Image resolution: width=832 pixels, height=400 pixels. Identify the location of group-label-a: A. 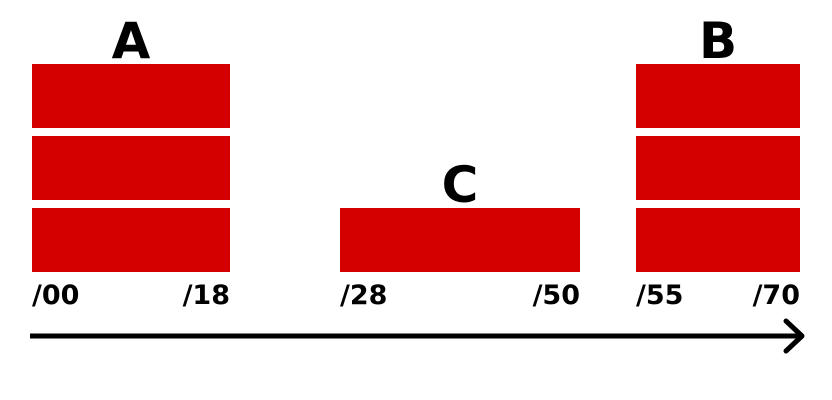
(131, 41).